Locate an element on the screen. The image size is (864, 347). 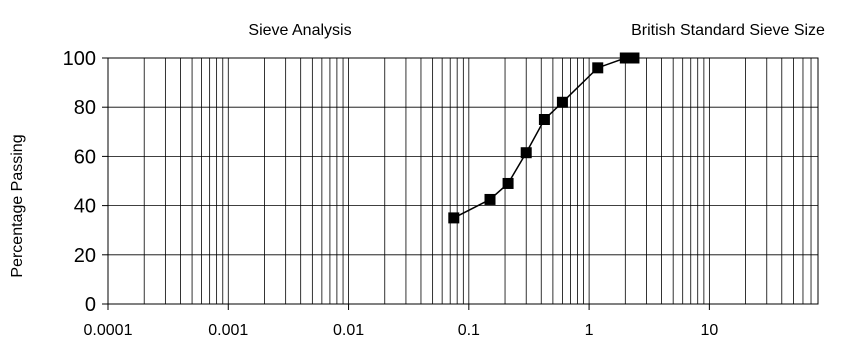
y-tick-labels: 0 20 40 60 80 100 is located at coordinates (85, 182).